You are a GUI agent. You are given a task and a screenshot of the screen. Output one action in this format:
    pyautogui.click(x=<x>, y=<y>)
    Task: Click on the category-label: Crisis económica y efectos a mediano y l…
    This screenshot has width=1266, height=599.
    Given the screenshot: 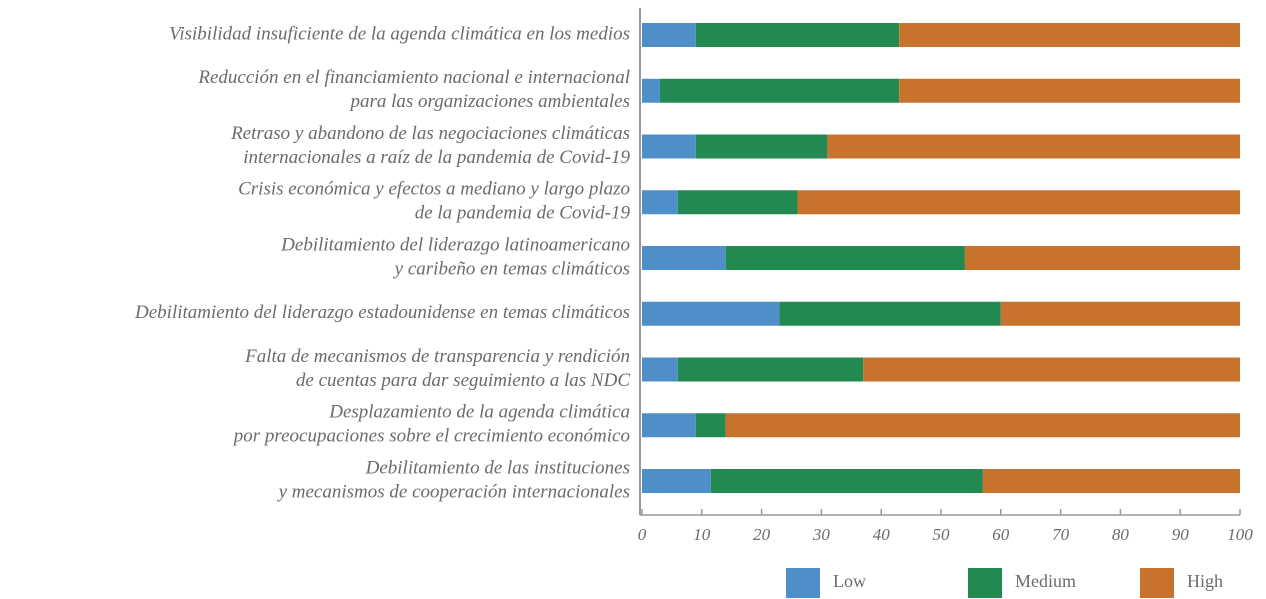 What is the action you would take?
    pyautogui.click(x=434, y=189)
    